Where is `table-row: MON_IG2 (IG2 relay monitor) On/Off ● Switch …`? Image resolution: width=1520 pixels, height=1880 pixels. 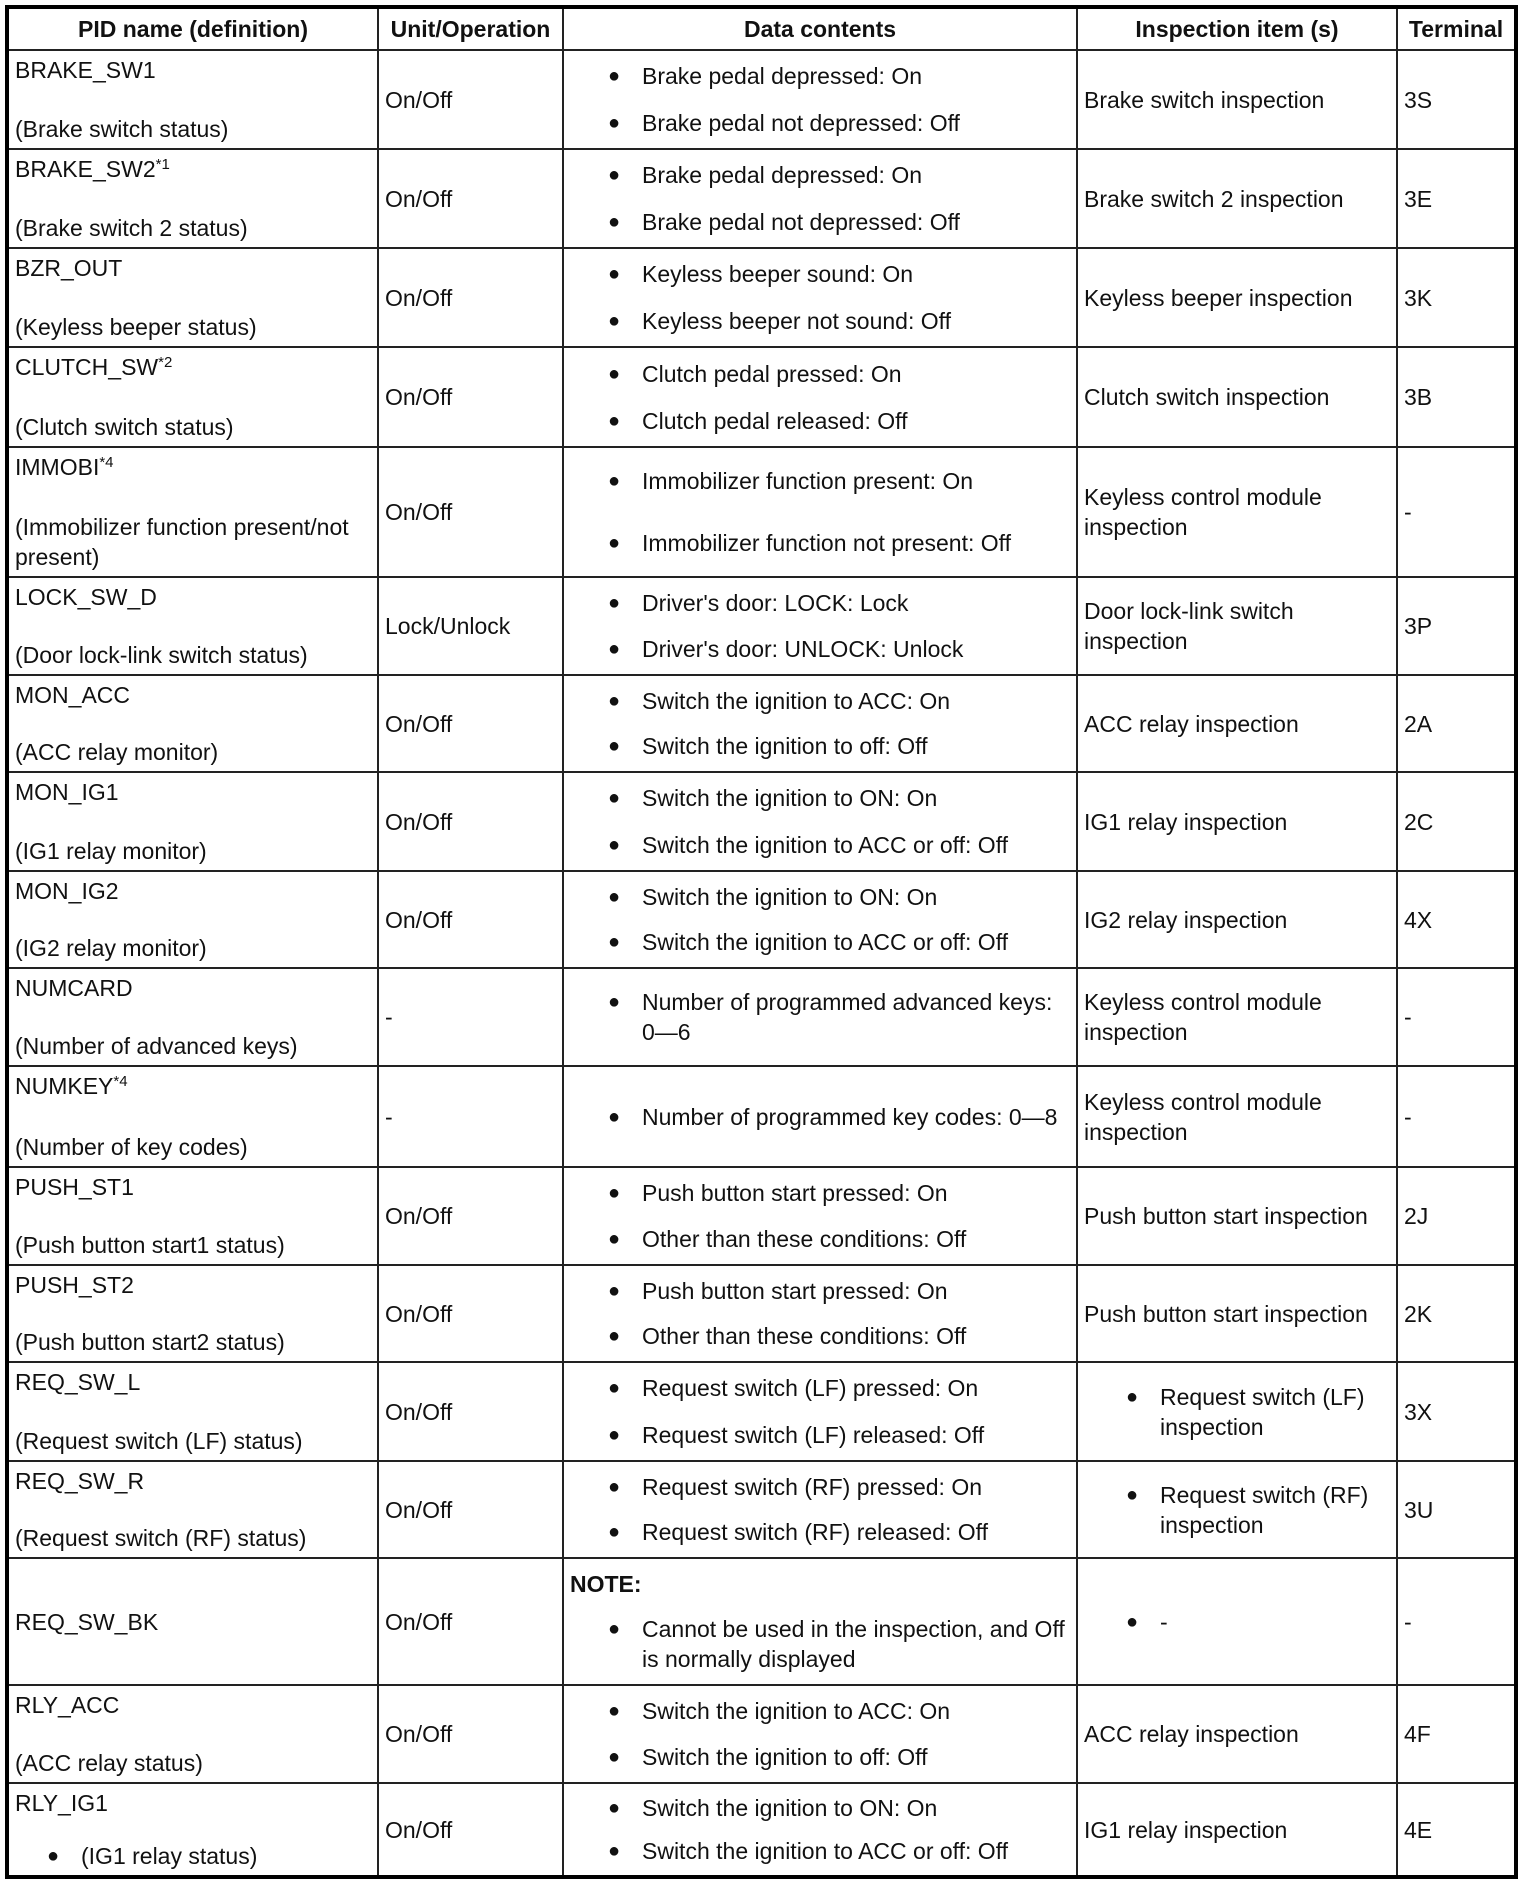 table-row: MON_IG2 (IG2 relay monitor) On/Off ● Switch … is located at coordinates (761, 919).